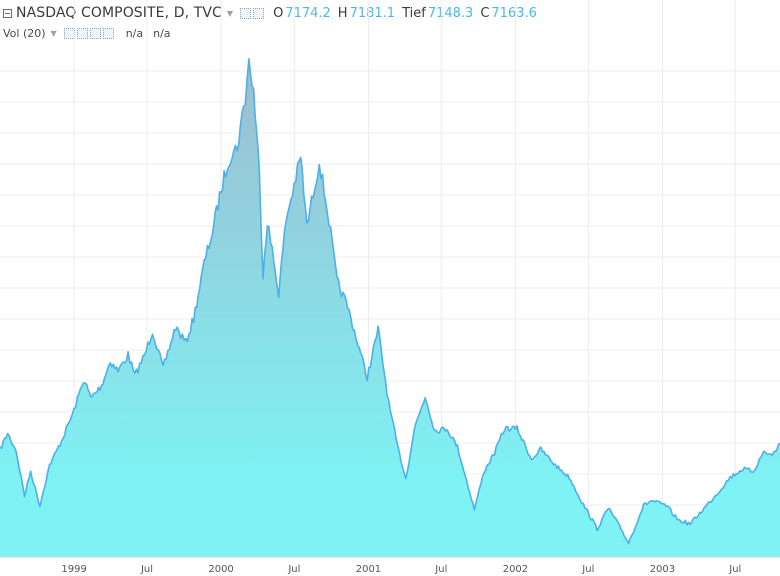 The width and height of the screenshot is (780, 576). Describe the element at coordinates (515, 569) in the screenshot. I see `x-tick-label: 2002` at that location.